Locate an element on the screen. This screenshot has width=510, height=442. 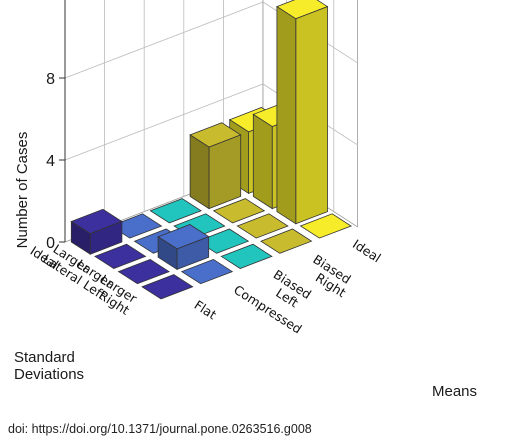
col-label: Flat is located at coordinates (206, 309).